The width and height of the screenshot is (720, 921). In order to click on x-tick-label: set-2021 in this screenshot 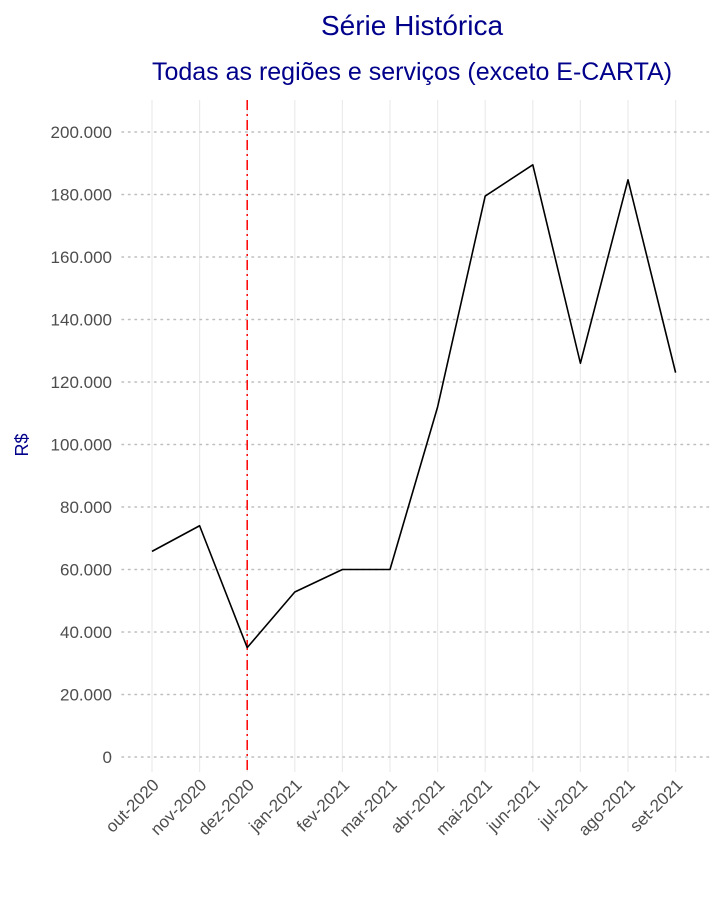, I will do `click(656, 805)`.